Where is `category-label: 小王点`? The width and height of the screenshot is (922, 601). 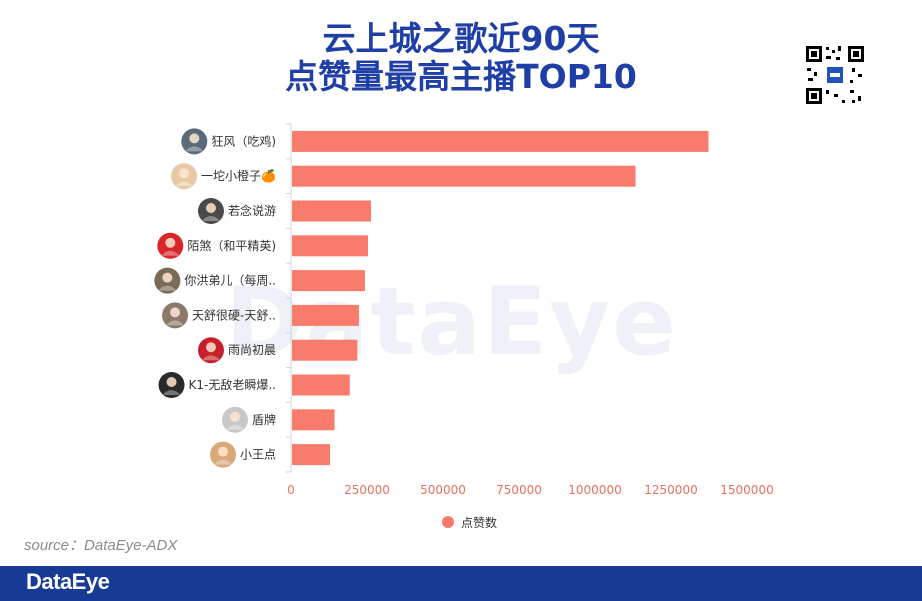
category-label: 小王点 is located at coordinates (258, 455).